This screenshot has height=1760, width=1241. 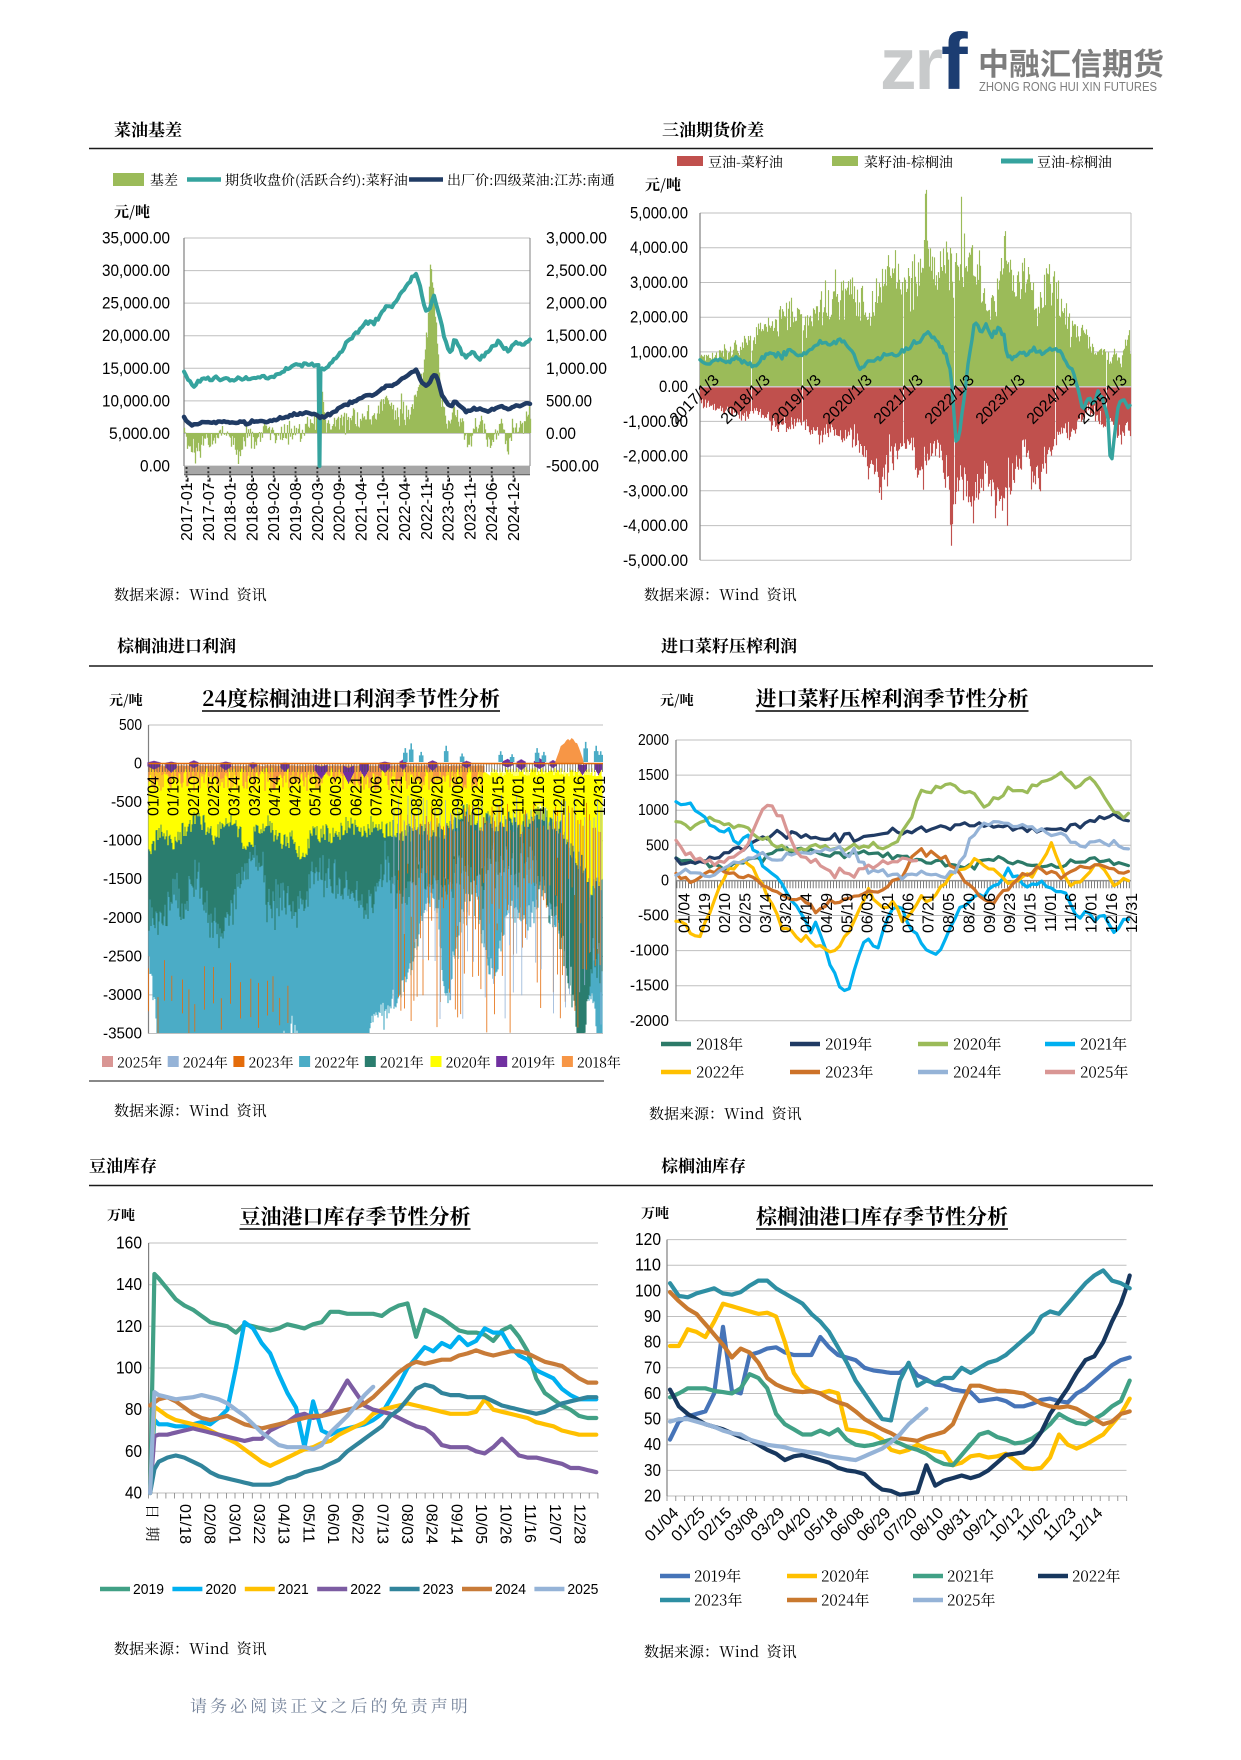 I want to click on svg-text: -3,000.00, so click(x=655, y=490).